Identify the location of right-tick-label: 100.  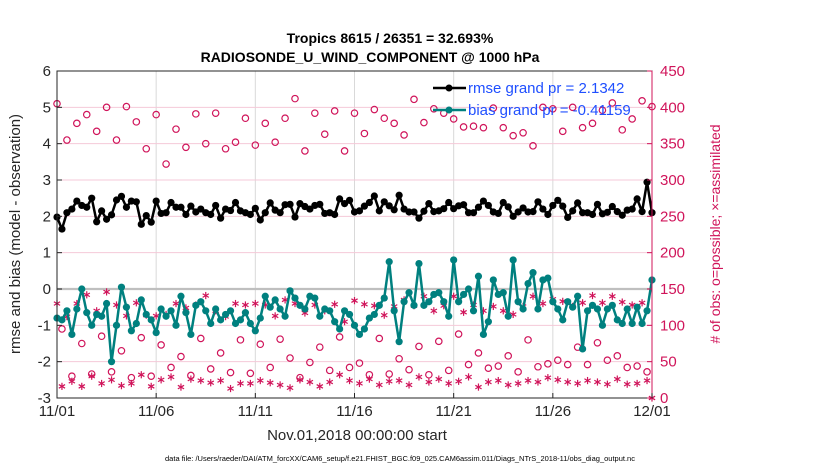
(672, 325).